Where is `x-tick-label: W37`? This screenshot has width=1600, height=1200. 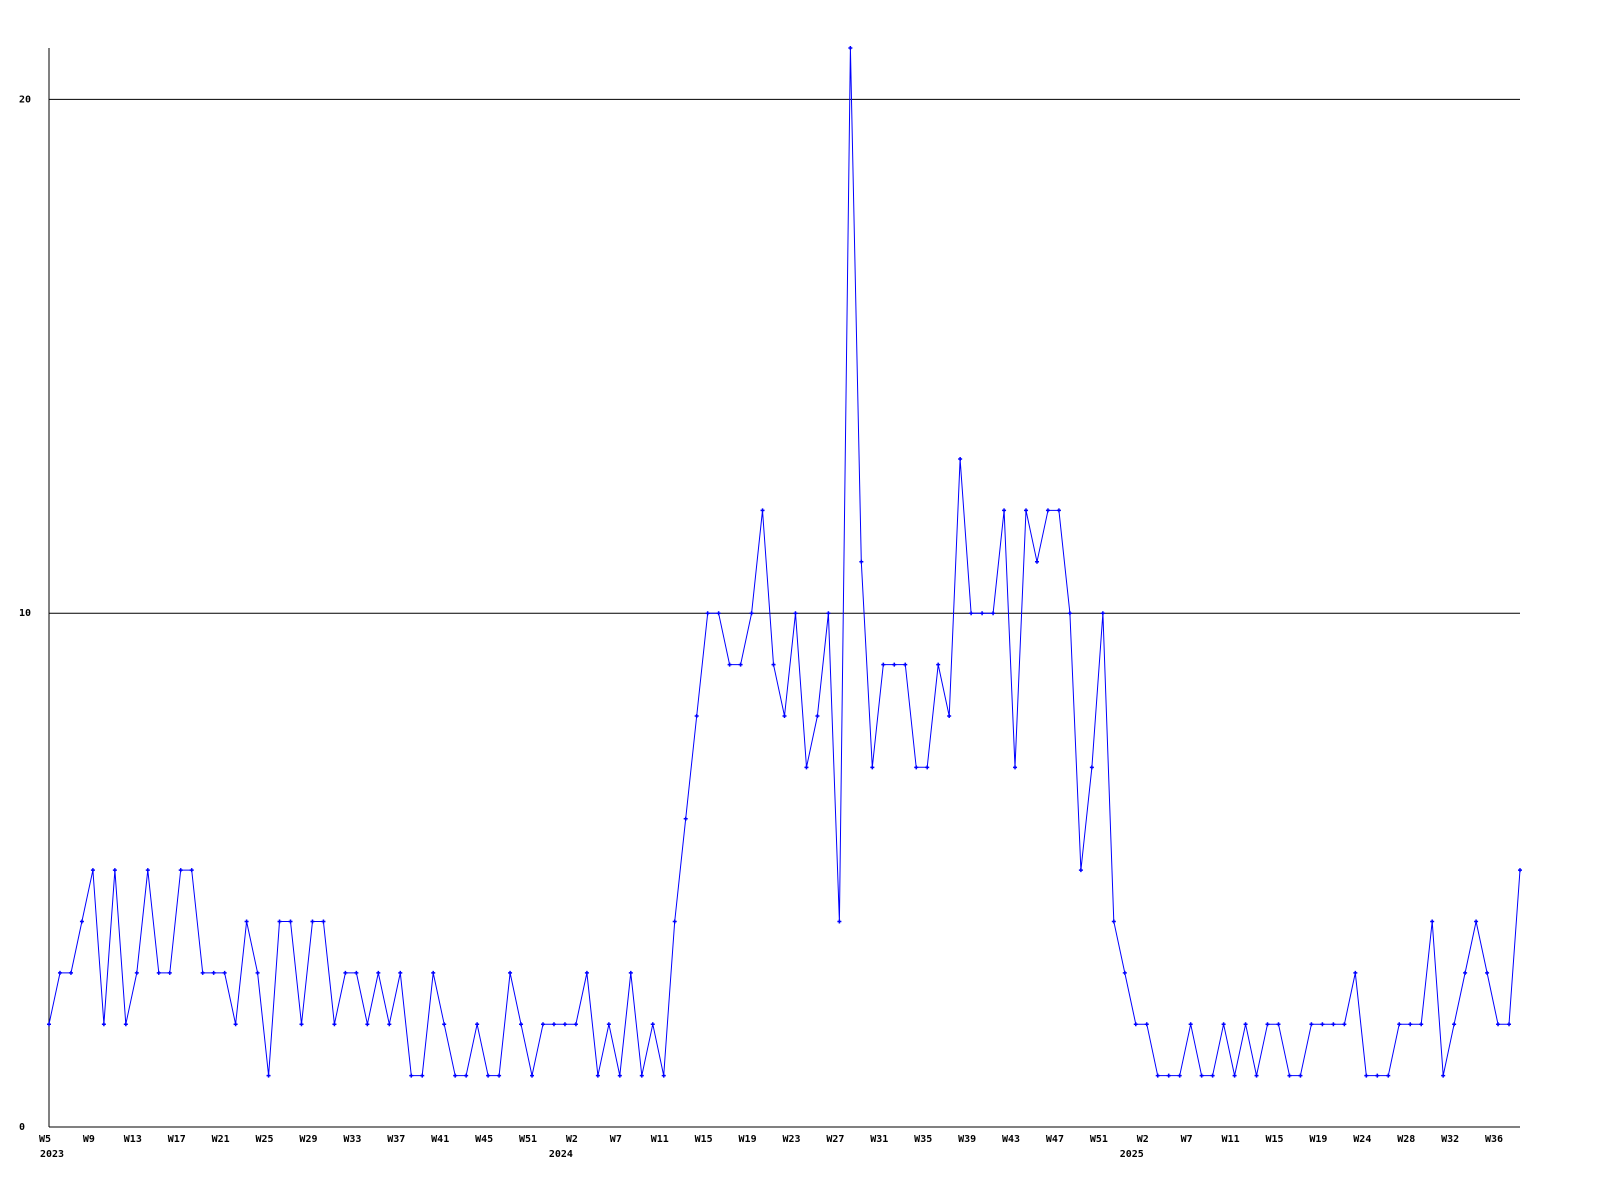 x-tick-label: W37 is located at coordinates (396, 1139).